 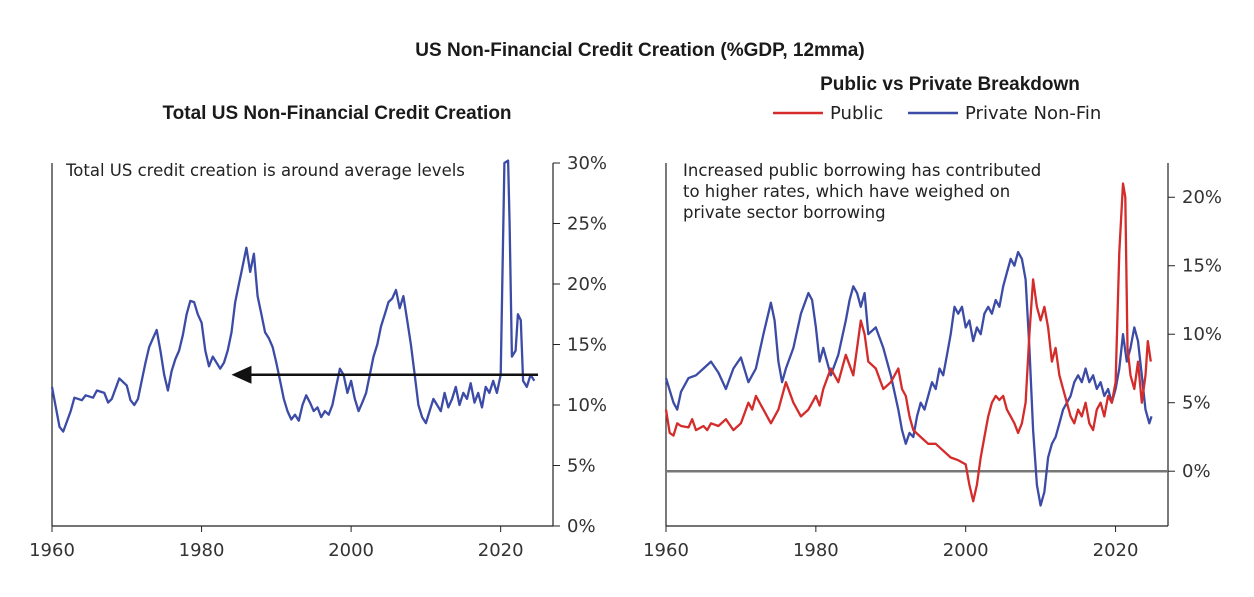 I want to click on right-y-tick-label: 5%, so click(x=1196, y=403).